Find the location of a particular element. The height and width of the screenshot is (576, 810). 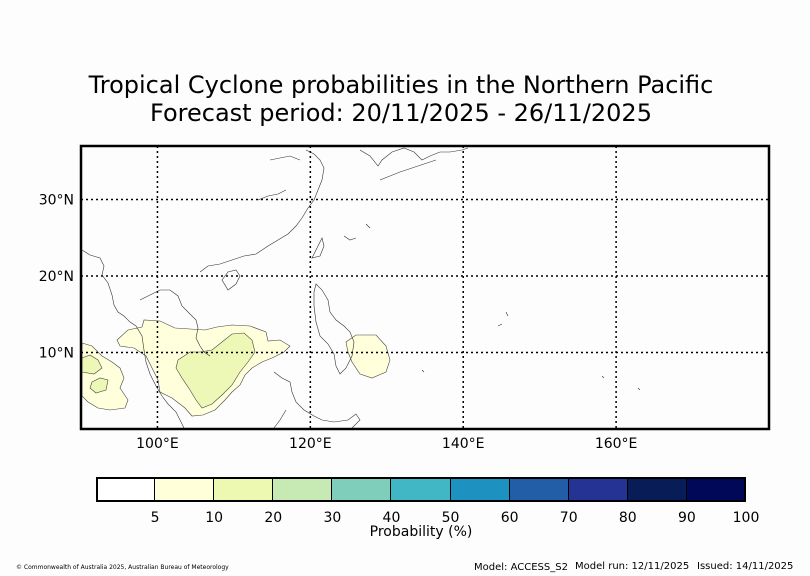

tick-label-lat-20: 20°N is located at coordinates (56, 277).